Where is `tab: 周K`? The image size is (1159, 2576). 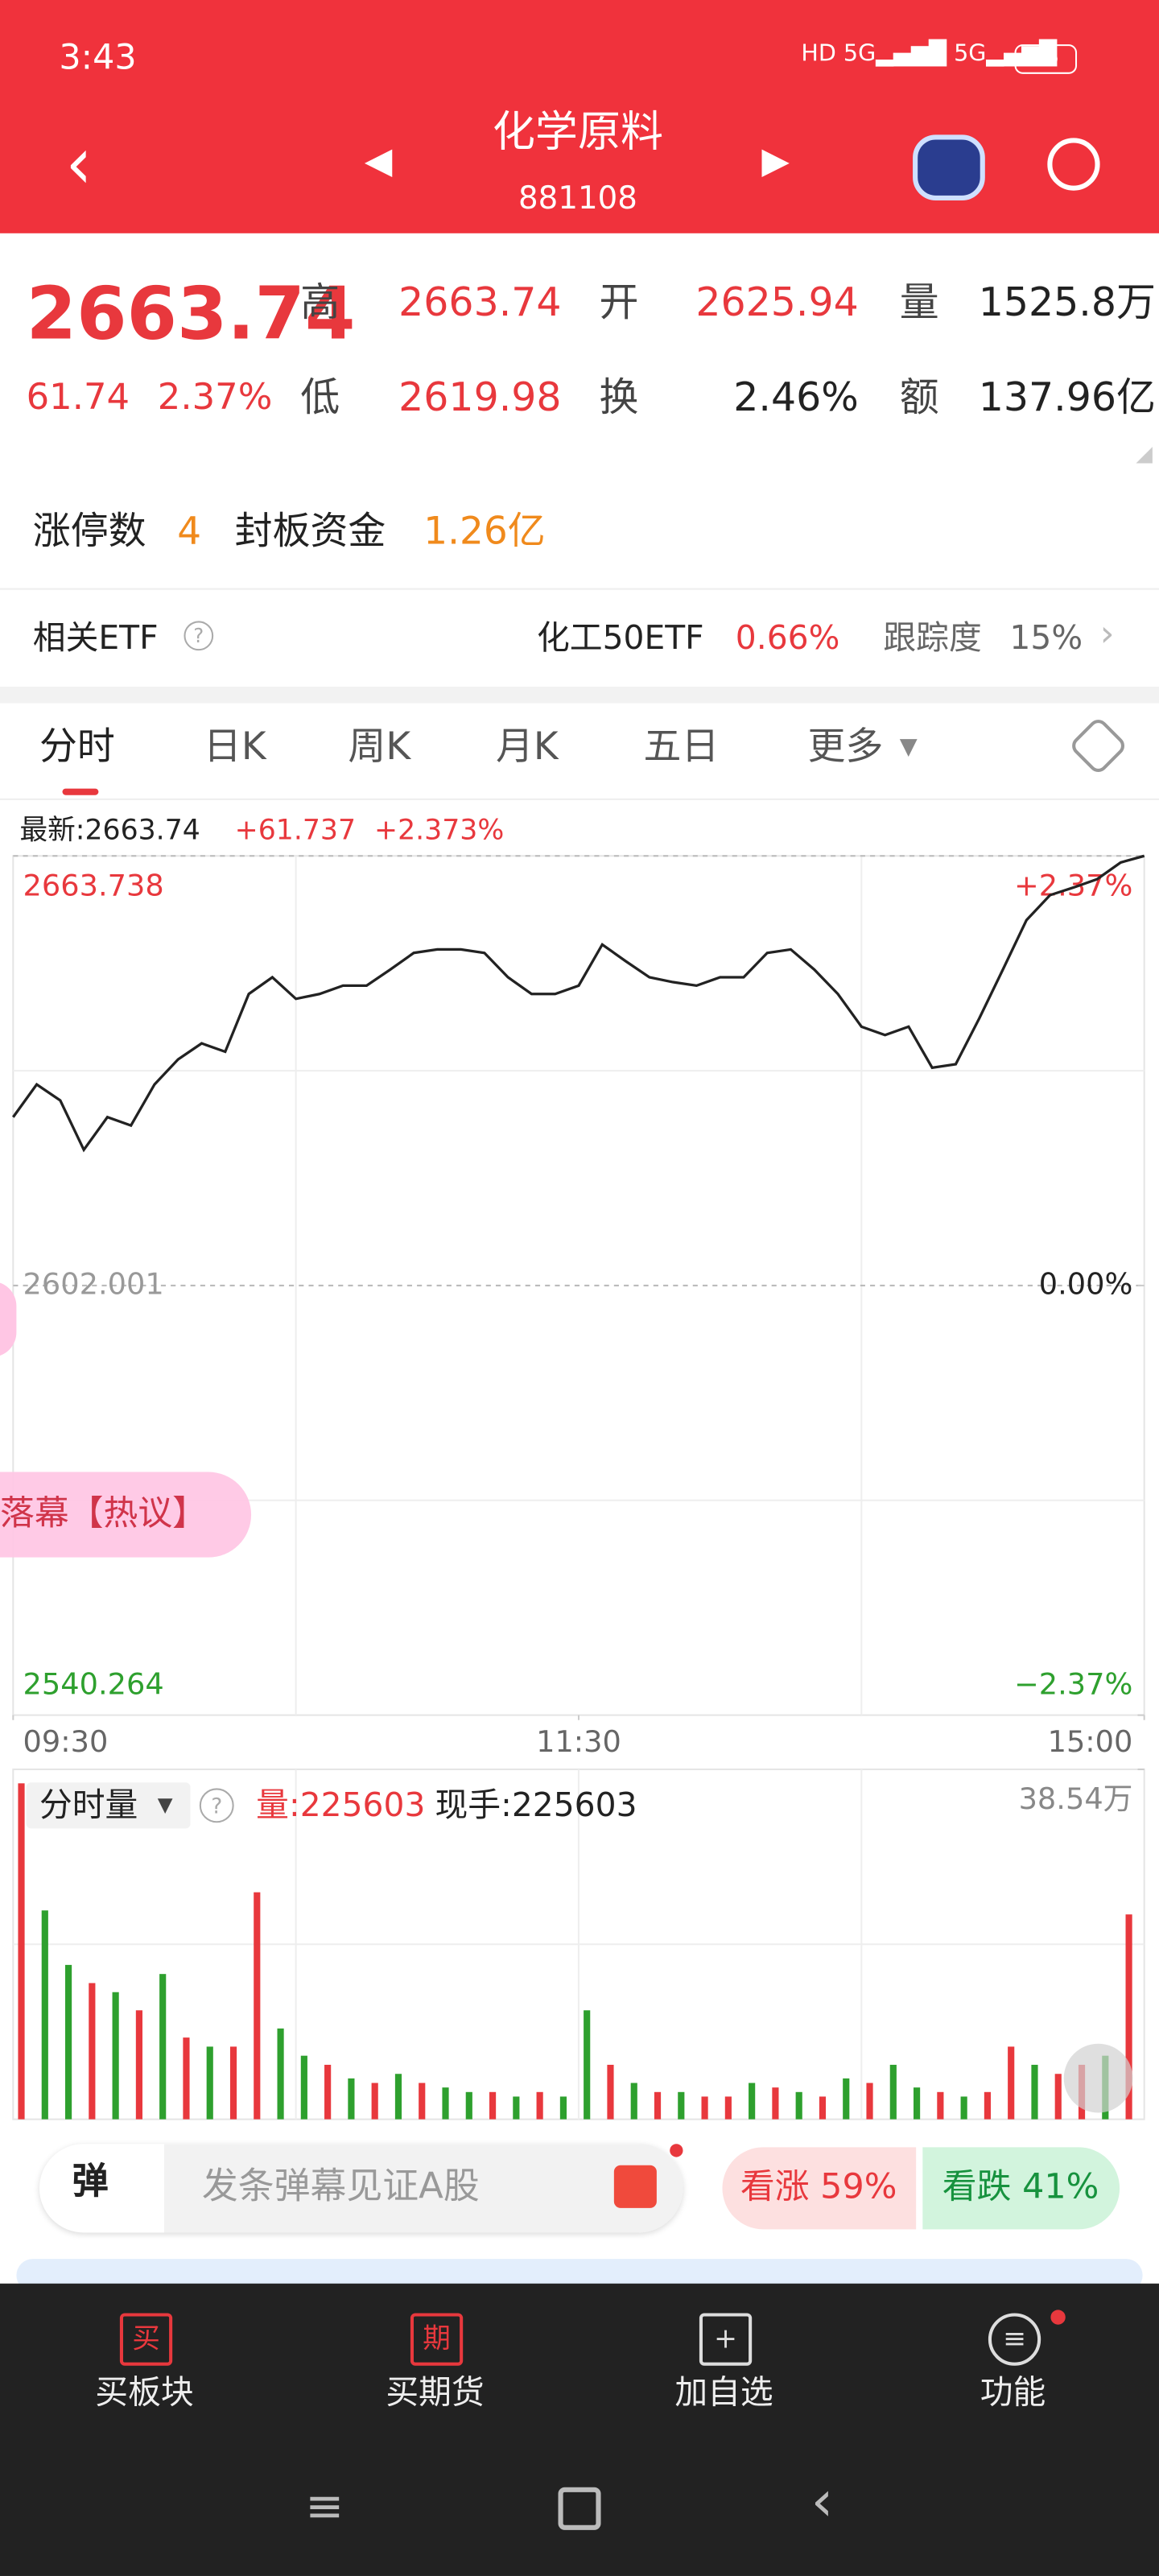 tab: 周K is located at coordinates (379, 748).